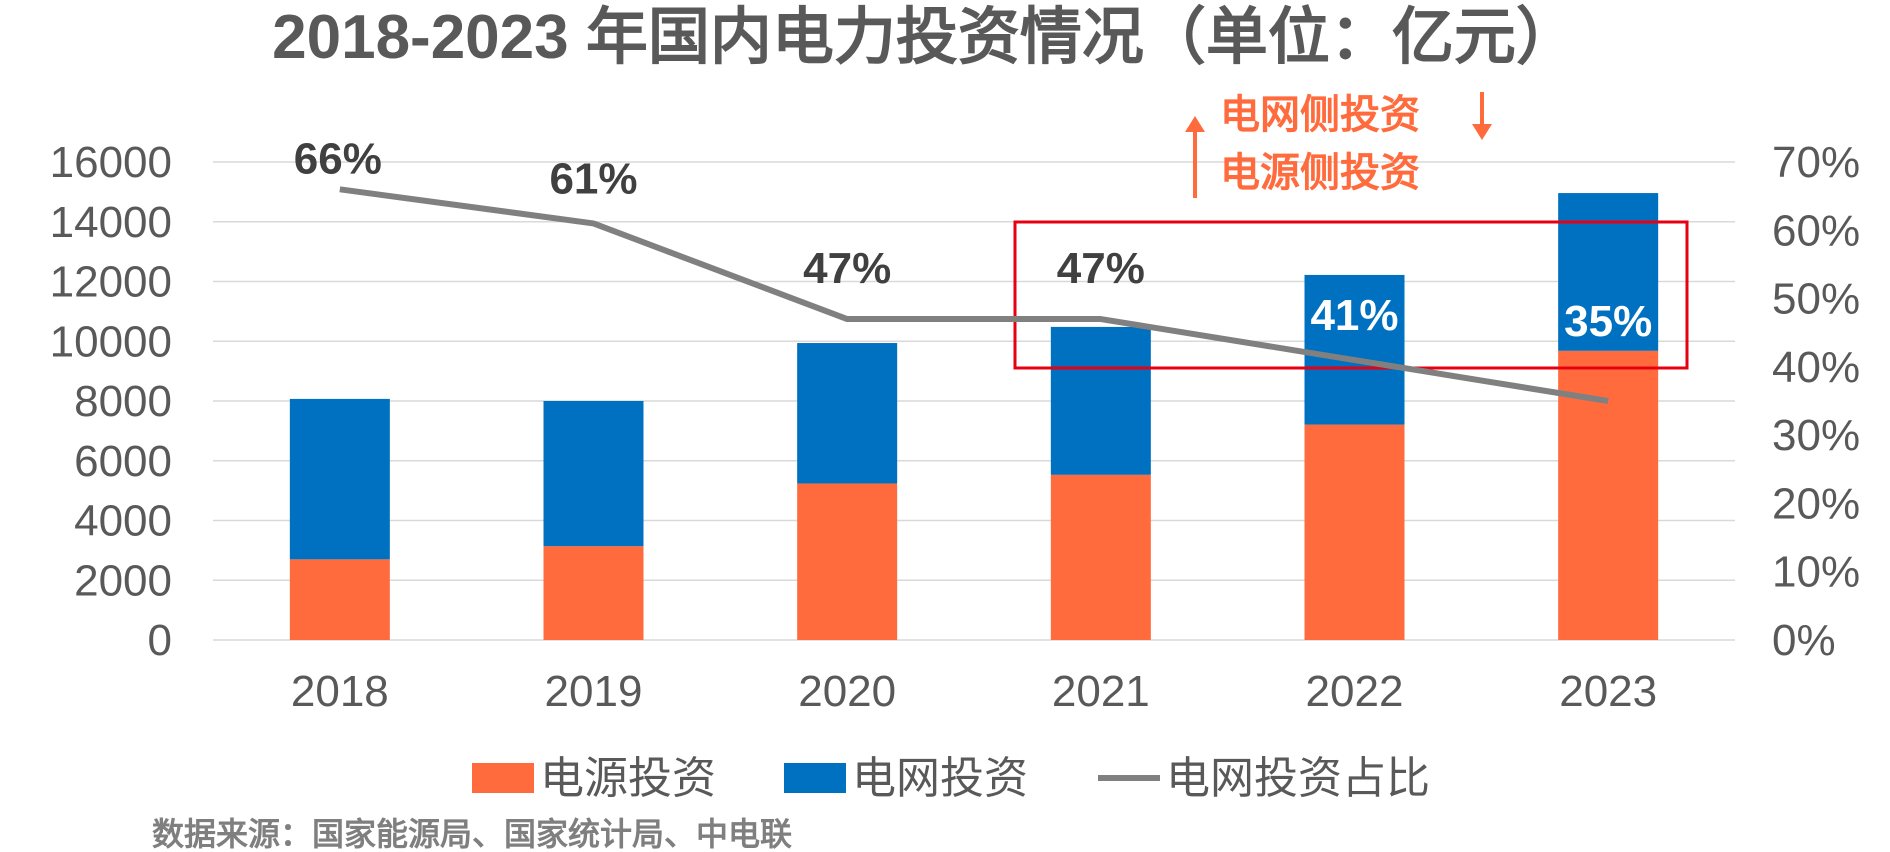 This screenshot has width=1890, height=852. What do you see at coordinates (1816, 162) in the screenshot?
I see `y-right-tick-label: 70%` at bounding box center [1816, 162].